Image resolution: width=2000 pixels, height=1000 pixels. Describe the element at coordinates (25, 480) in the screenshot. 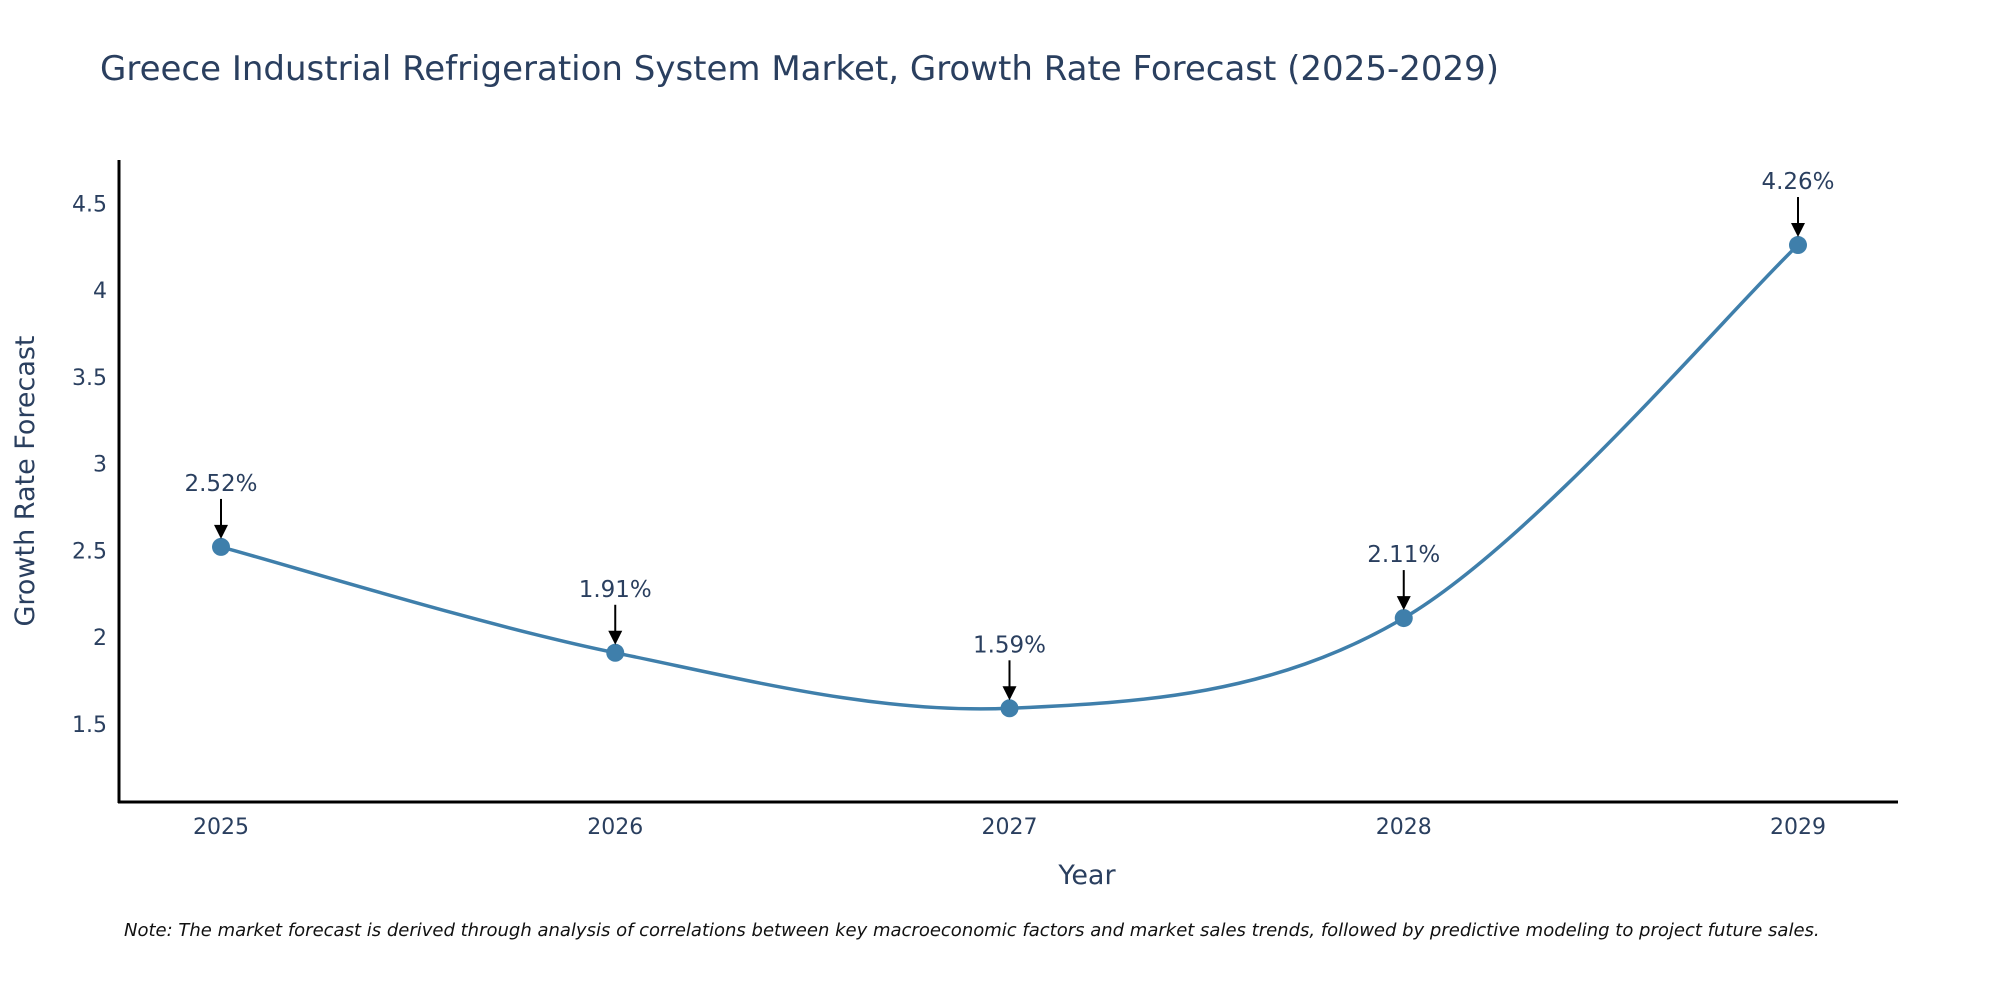

I see `y-axis-title: Growth Rate Forecast` at that location.